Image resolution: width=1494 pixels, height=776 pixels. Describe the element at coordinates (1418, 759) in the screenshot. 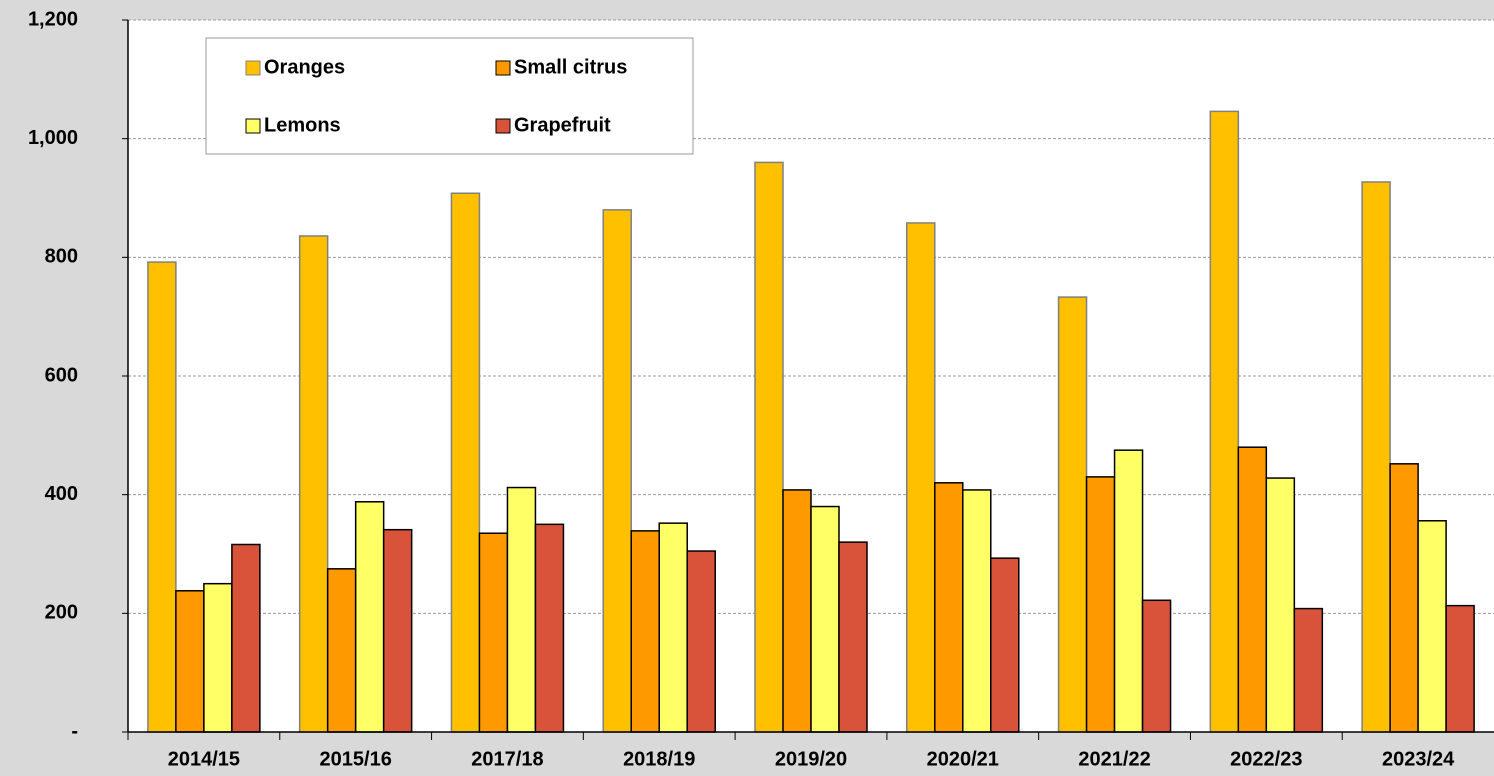

I see `x-tick-label: 2023/24` at that location.